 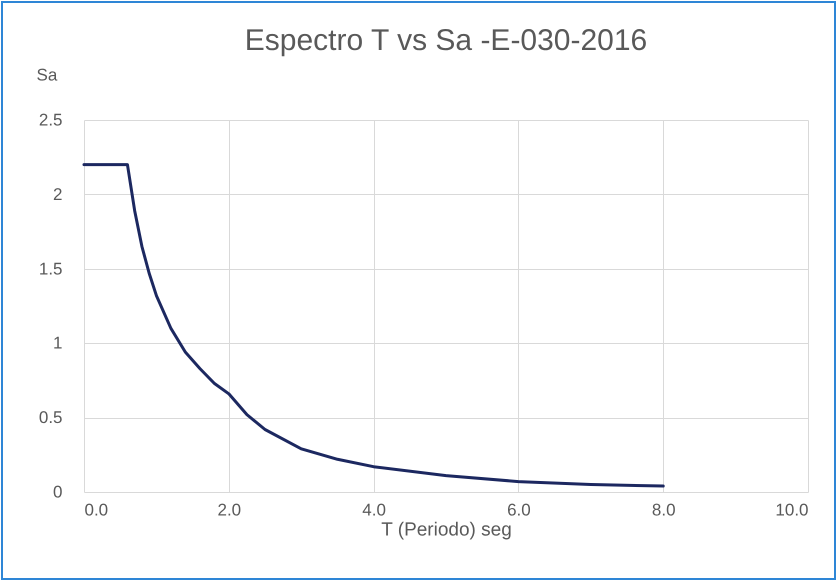 I want to click on x-tick-label: 8.0, so click(x=664, y=510).